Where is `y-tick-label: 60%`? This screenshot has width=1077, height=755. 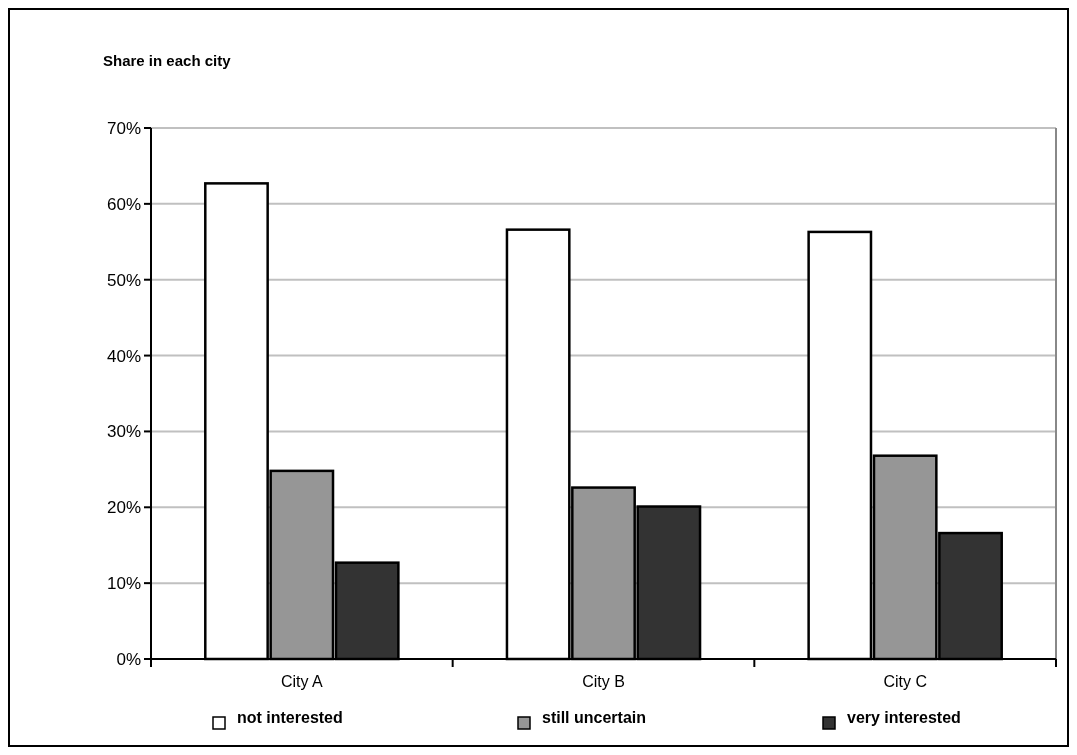 y-tick-label: 60% is located at coordinates (123, 204).